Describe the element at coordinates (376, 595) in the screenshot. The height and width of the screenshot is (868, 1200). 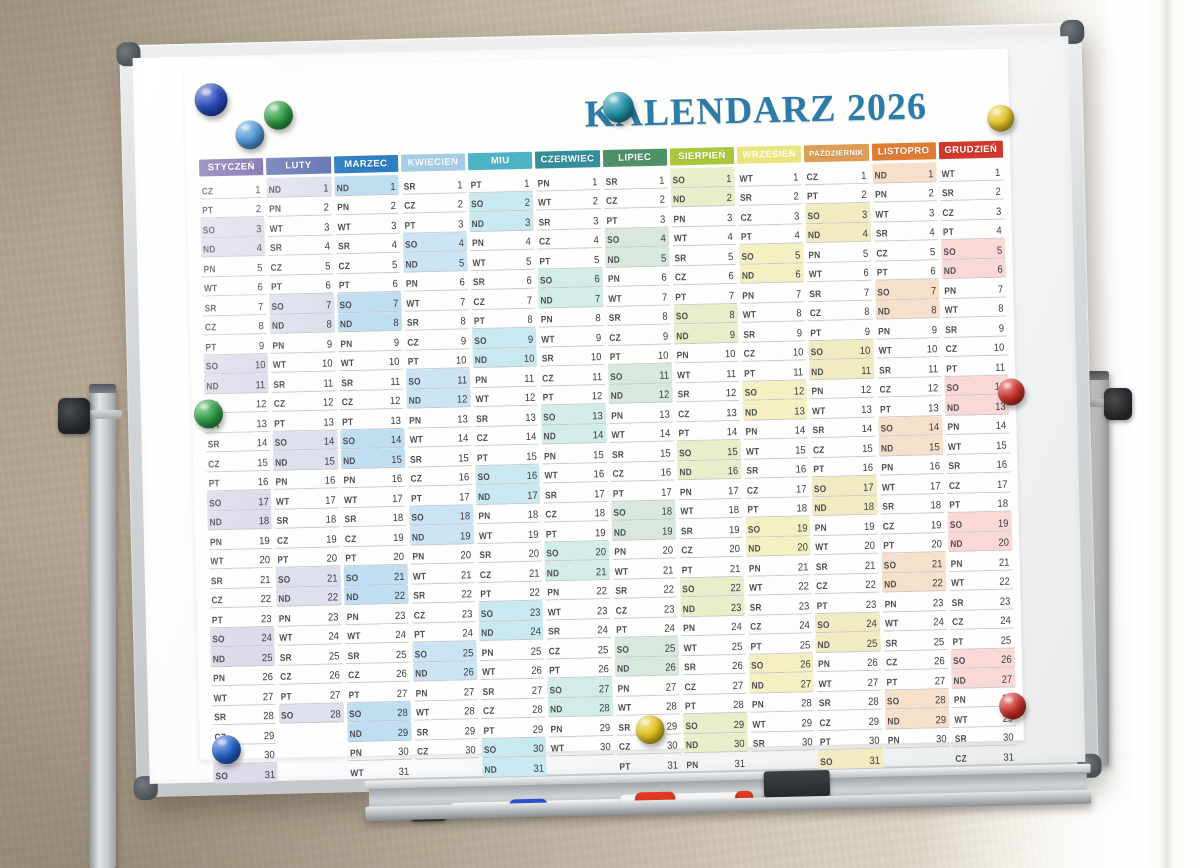
I see `day-cell: ND 22` at that location.